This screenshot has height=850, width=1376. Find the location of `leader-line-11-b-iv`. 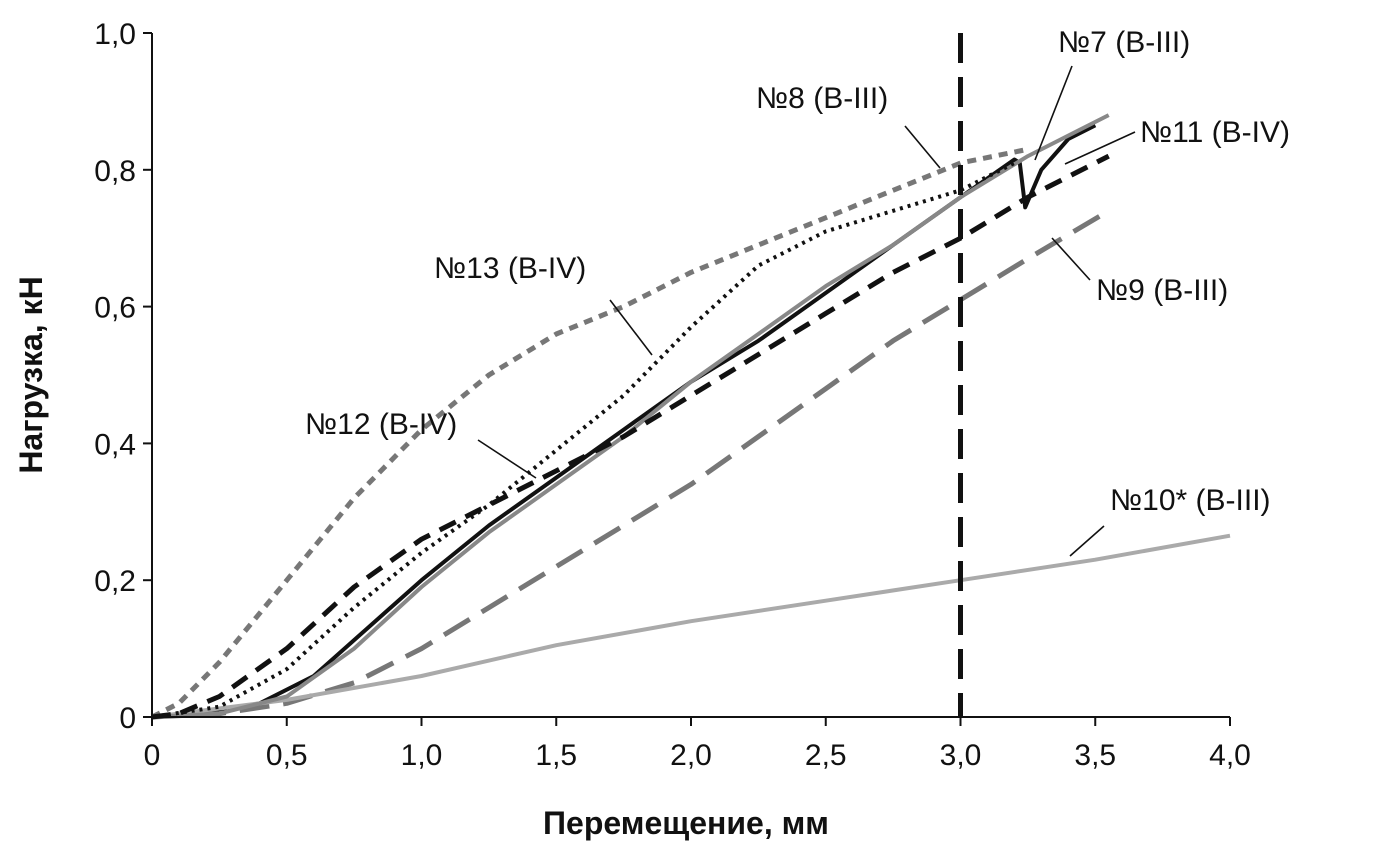

leader-line-11-b-iv is located at coordinates (1100, 148).